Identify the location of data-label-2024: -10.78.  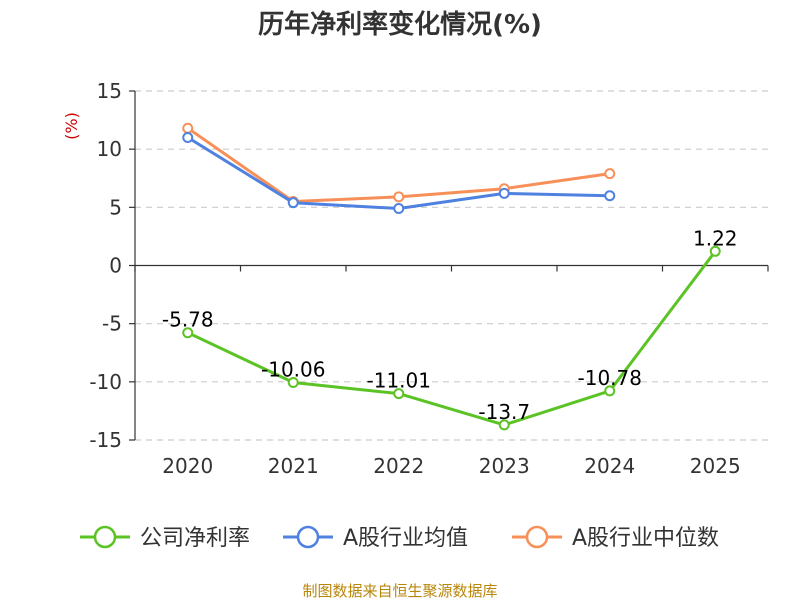
(610, 378).